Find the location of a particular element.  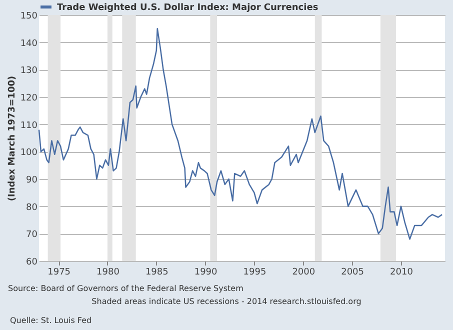

y-tick-label: 100 is located at coordinates (29, 153).